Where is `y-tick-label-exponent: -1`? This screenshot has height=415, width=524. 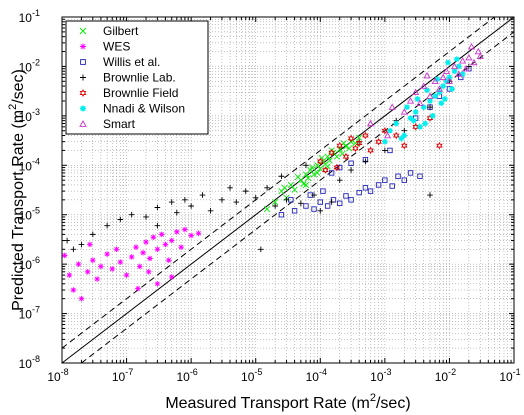 y-tick-label-exponent: -1 is located at coordinates (36, 13).